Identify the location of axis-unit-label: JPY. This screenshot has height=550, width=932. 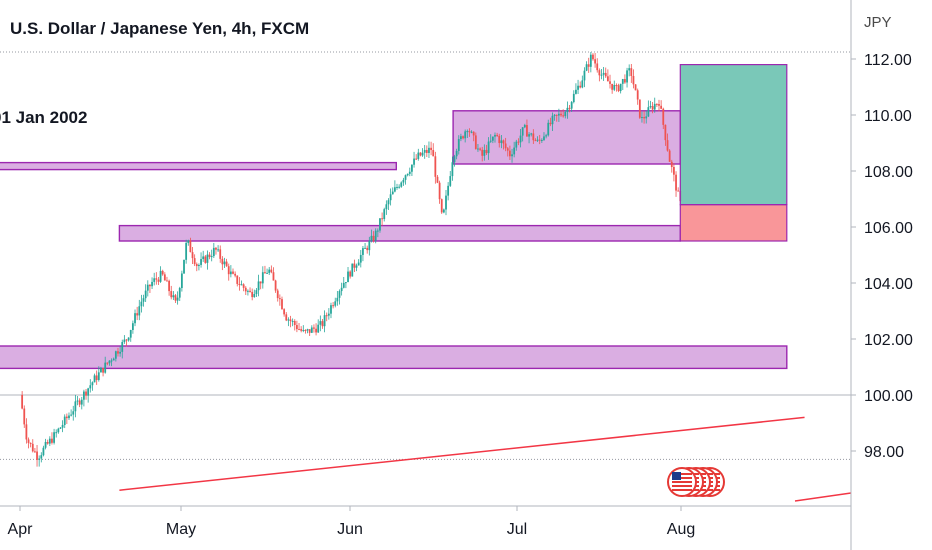
(878, 22).